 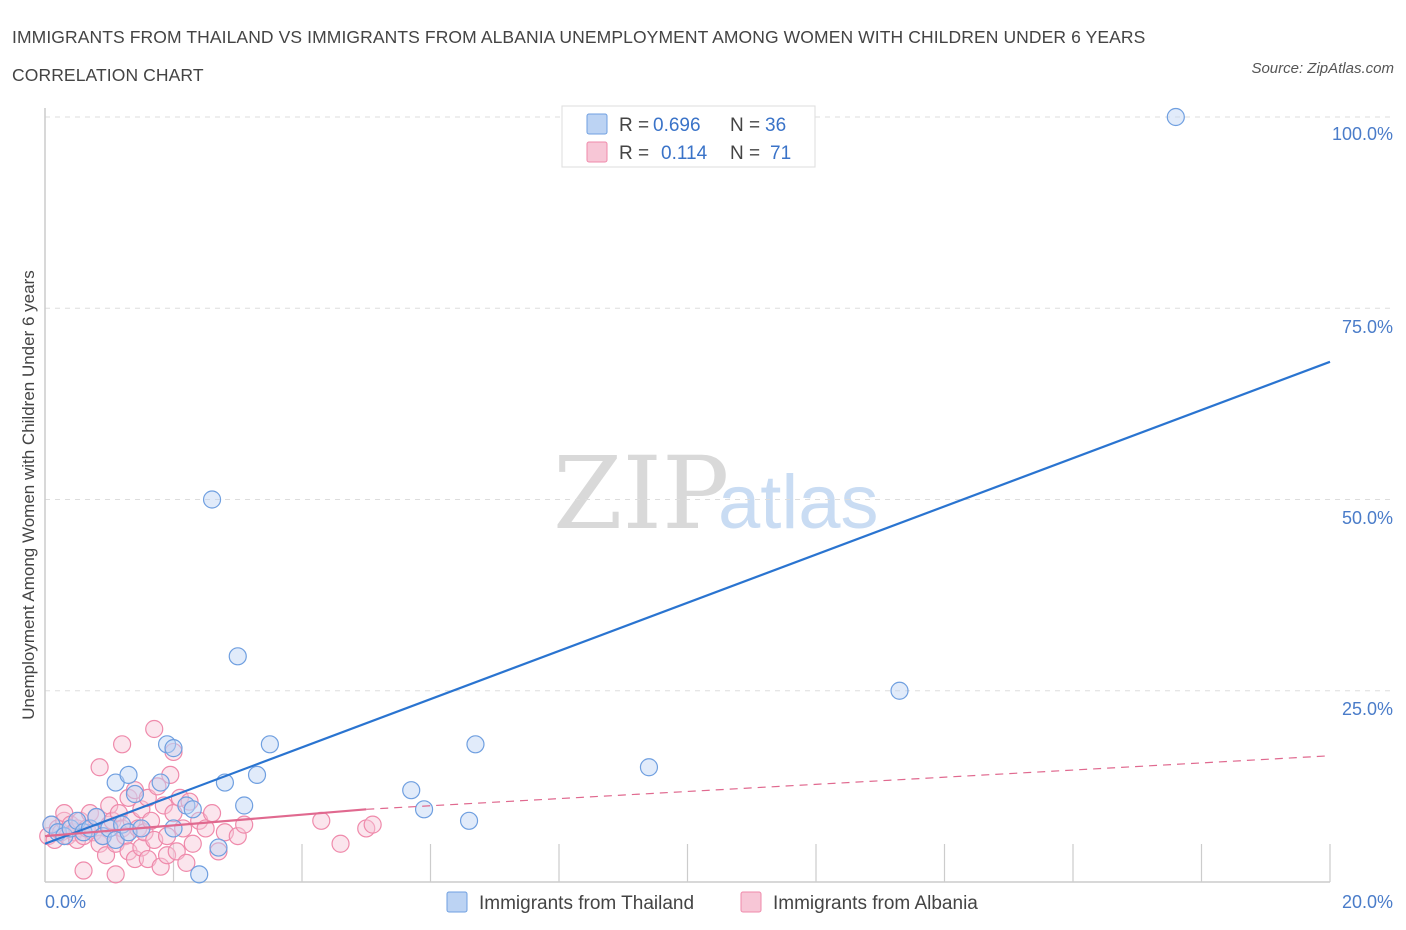 I want to click on y-tick-labels: 25.0% 50.0% 75.0% 100.0%, so click(x=1362, y=421).